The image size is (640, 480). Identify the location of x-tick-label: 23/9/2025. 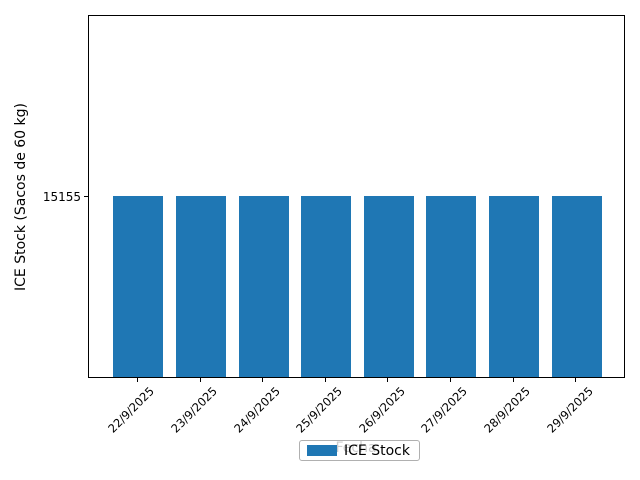
(194, 410).